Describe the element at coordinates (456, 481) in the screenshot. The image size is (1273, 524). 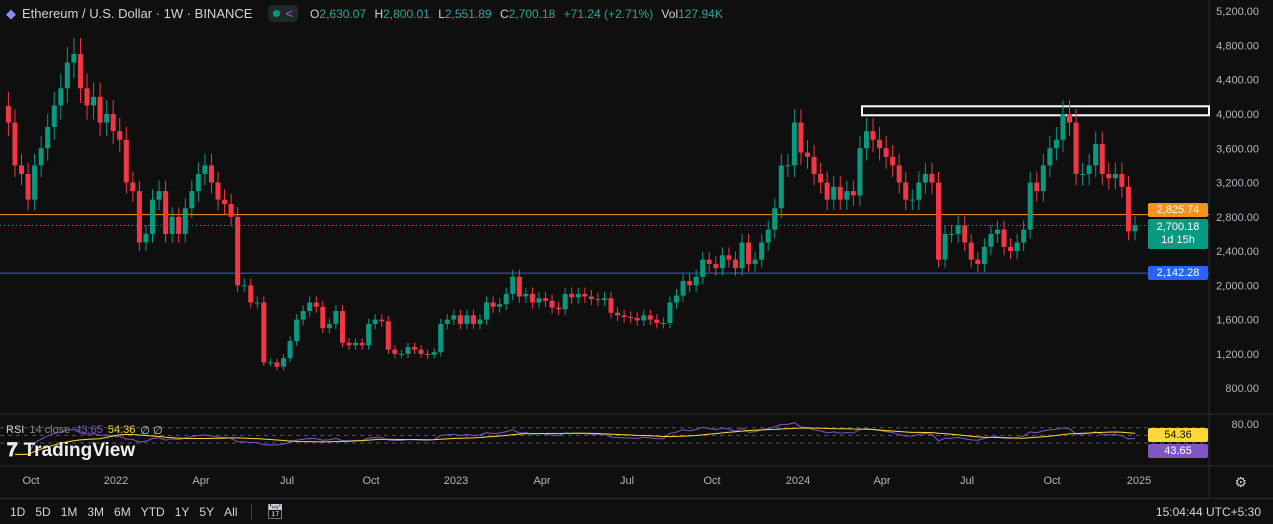
I see `time-tick-label: 2023` at that location.